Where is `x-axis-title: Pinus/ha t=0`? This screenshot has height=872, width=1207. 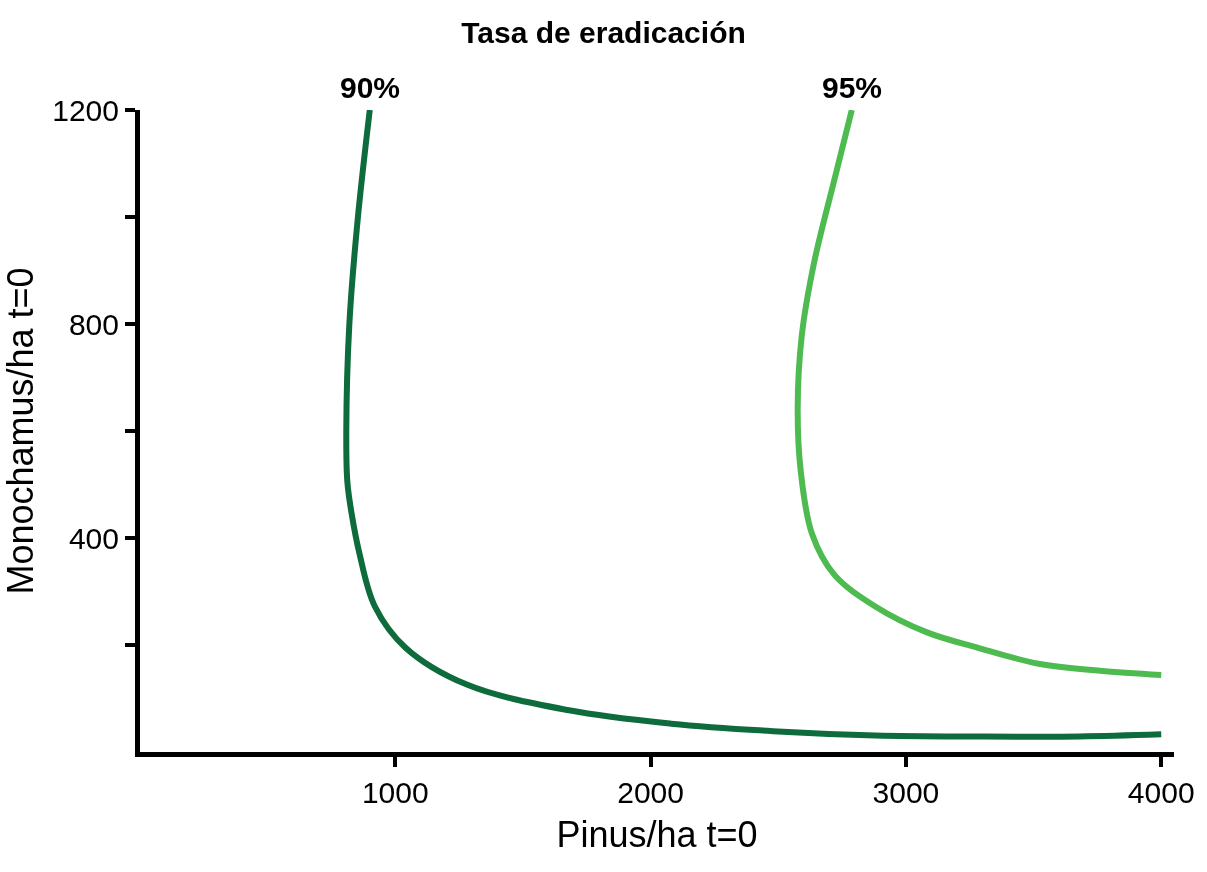
x-axis-title: Pinus/ha t=0 is located at coordinates (657, 834).